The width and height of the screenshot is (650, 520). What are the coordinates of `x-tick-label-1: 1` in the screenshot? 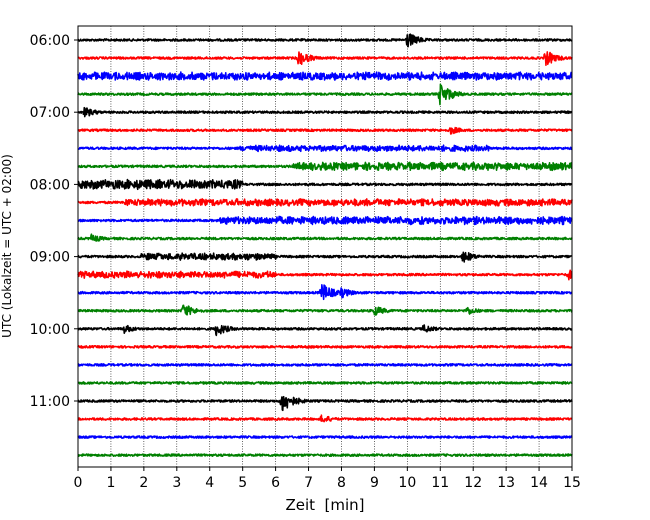 It's located at (110, 483).